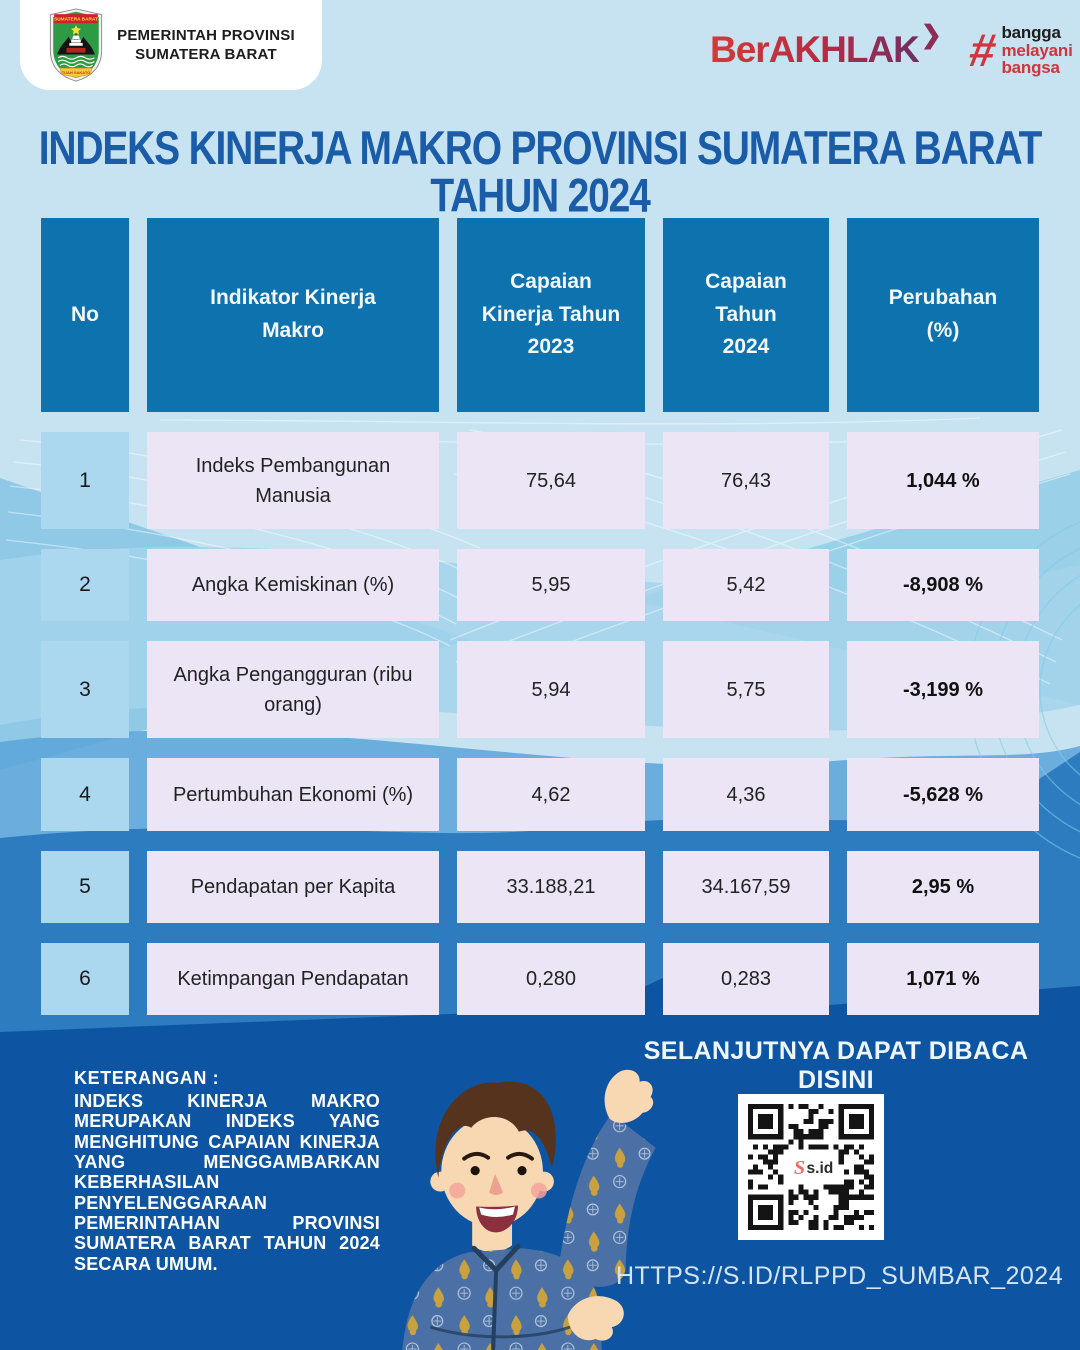  I want to click on cell-indicator: Ketimpangan Pendapatan, so click(293, 979).